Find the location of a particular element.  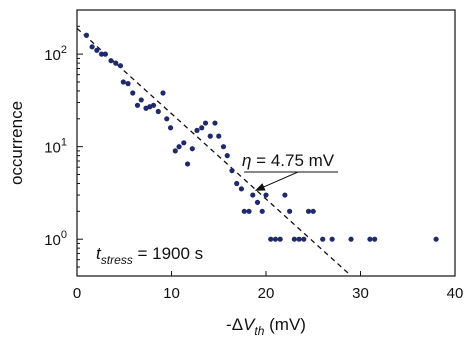

stress-annotation: tstress = 1900 s is located at coordinates (149, 255).